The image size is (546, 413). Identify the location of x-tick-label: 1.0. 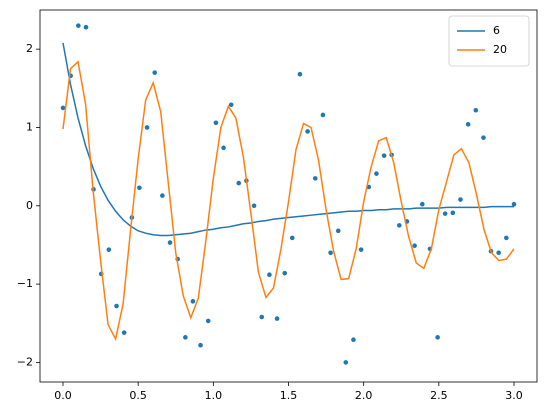
(214, 395).